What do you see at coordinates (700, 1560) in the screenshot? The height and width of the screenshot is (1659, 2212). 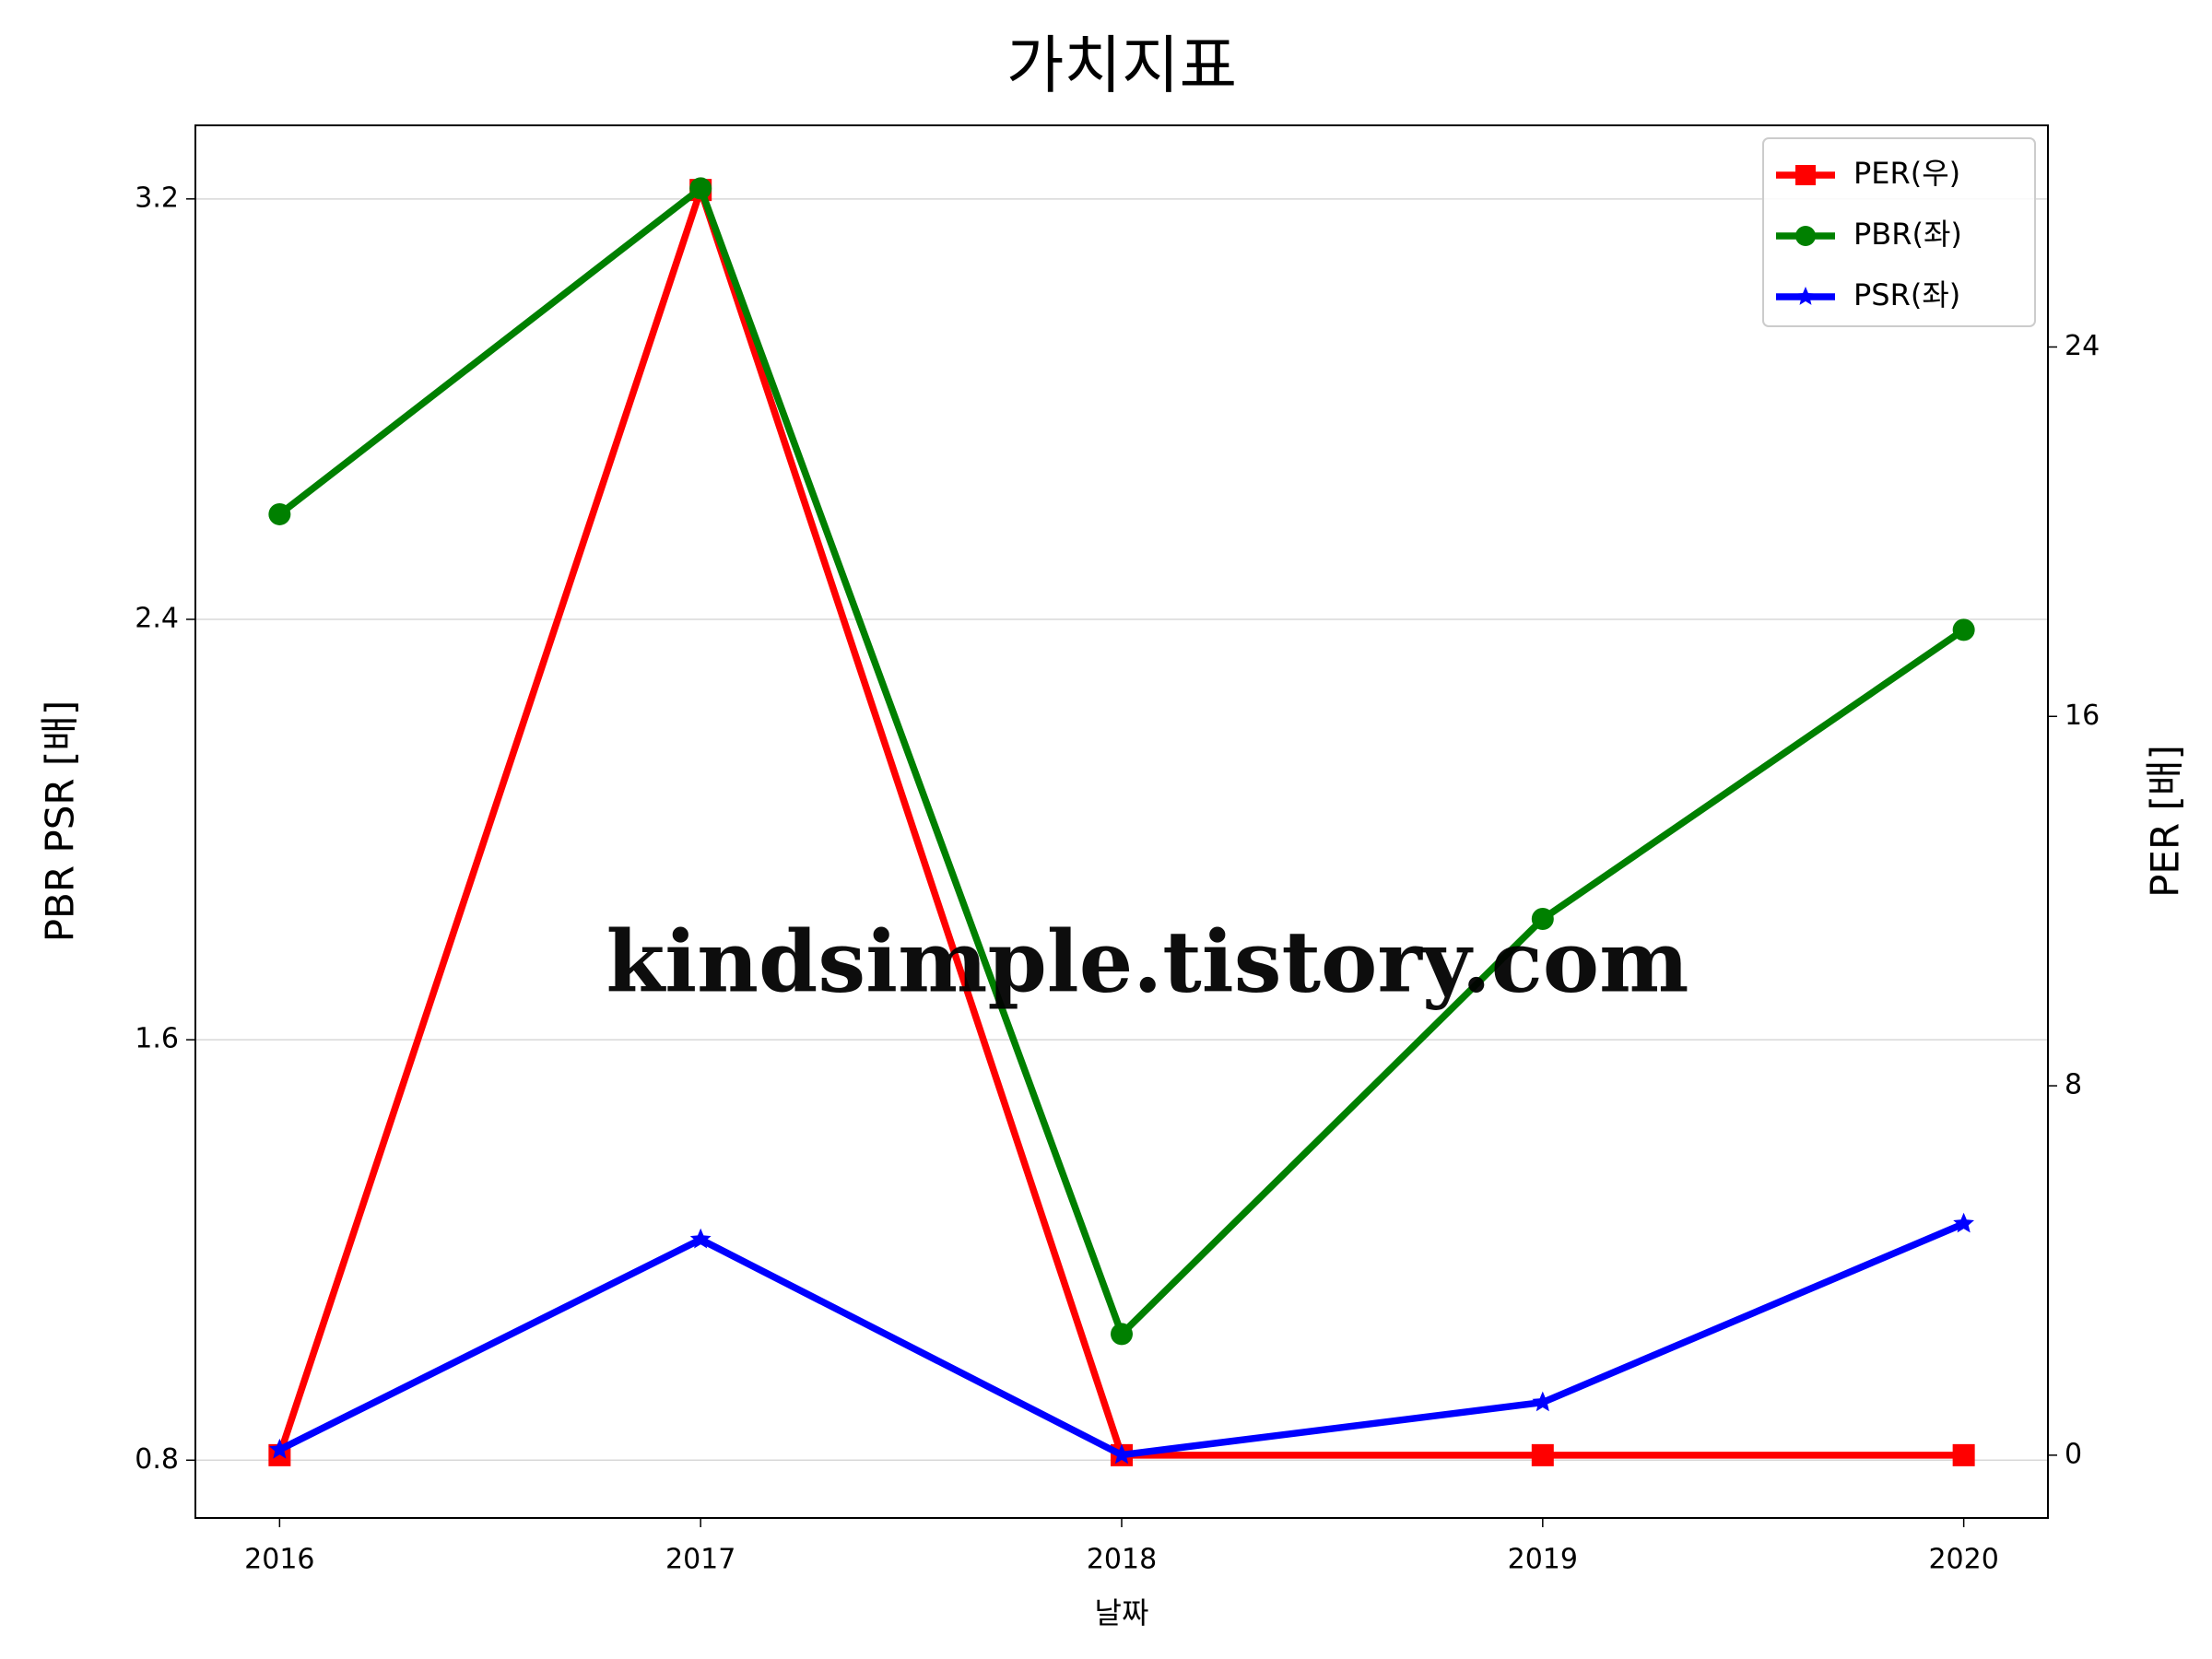 I see `x-tick-label: 2017` at bounding box center [700, 1560].